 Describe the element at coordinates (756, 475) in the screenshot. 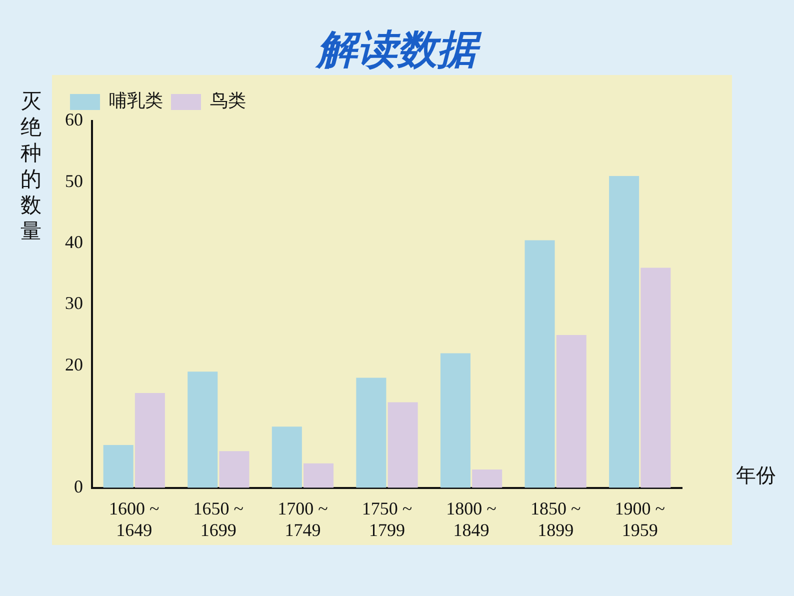

I see `x-axis-title: 年份` at that location.